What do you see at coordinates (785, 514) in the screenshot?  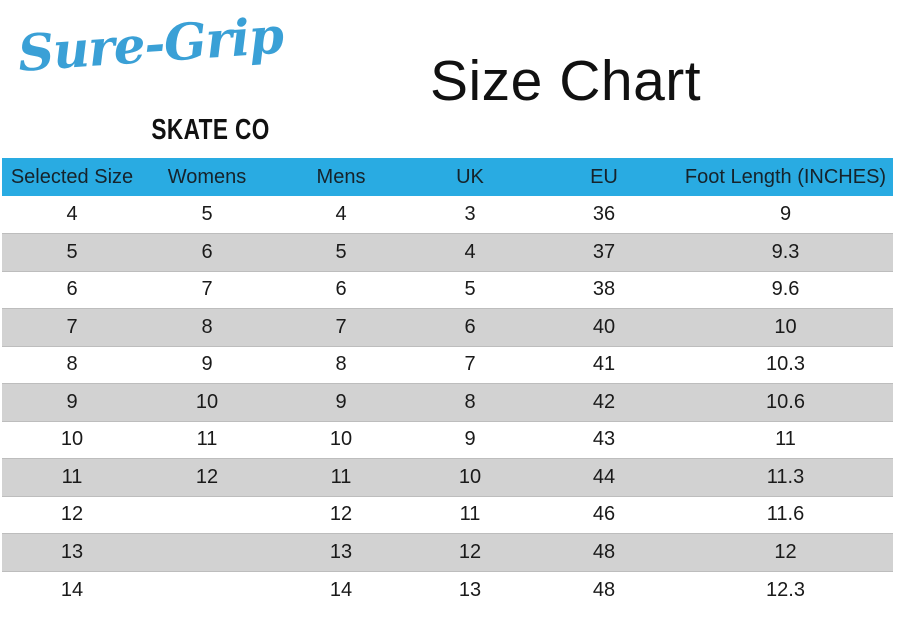 I see `table-cell: 11.6` at bounding box center [785, 514].